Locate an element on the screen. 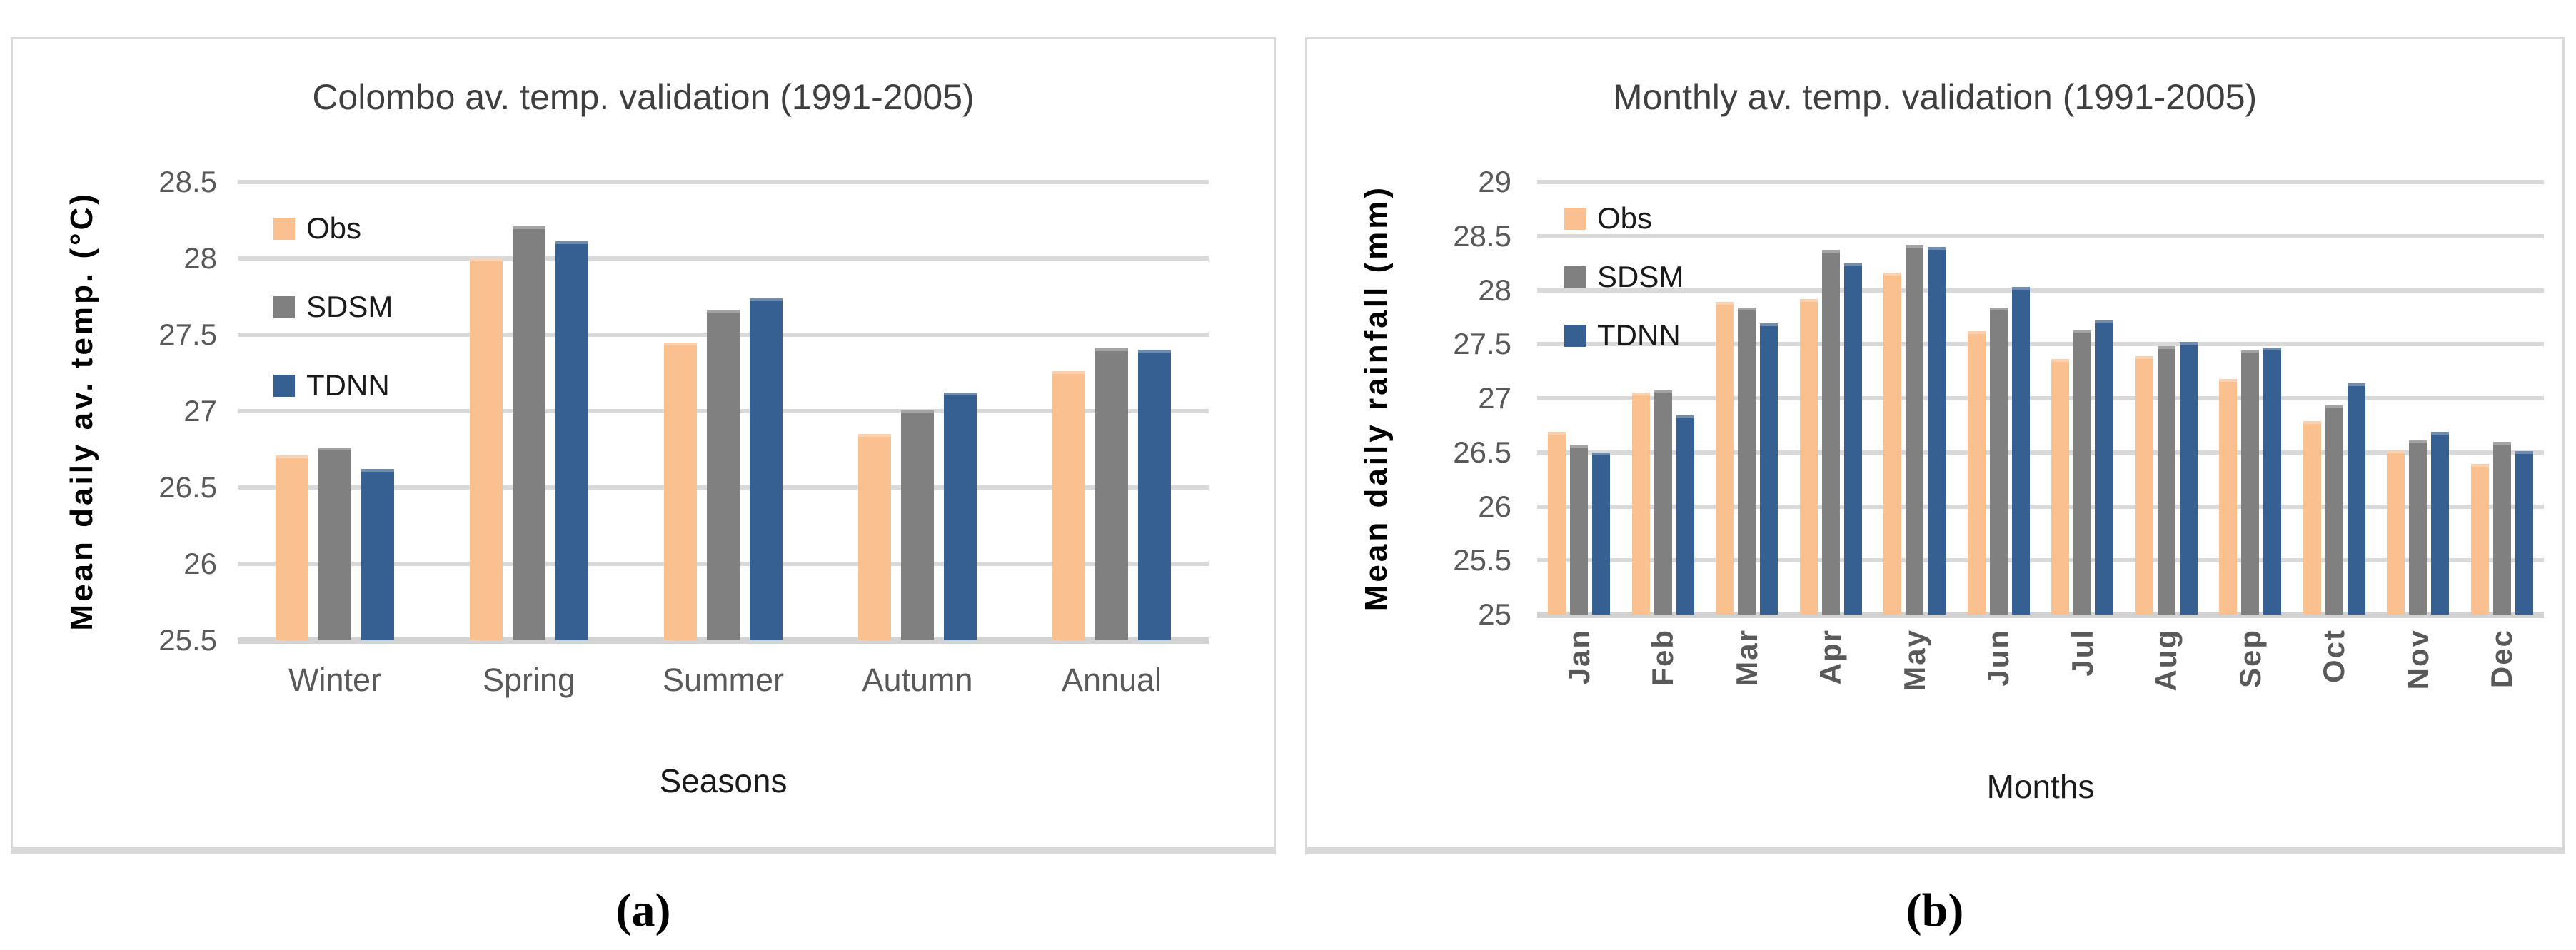 The height and width of the screenshot is (950, 2576). chart-title: Colombo av. temp. validation (1991-2005) is located at coordinates (643, 97).